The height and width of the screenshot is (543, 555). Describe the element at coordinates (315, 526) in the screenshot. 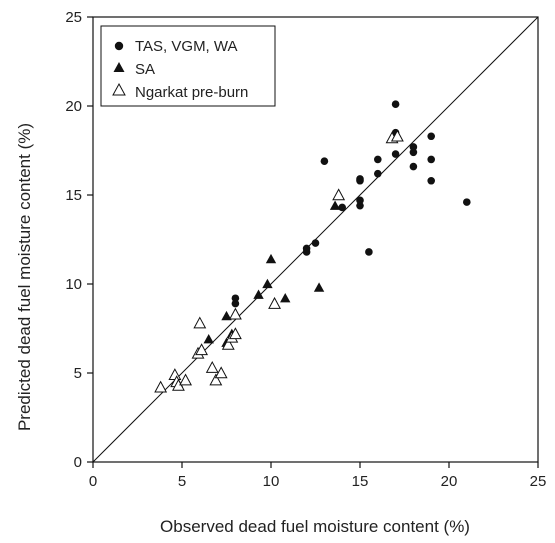

I see `x-axis-label: Observed dead fuel moisture content (%)` at that location.